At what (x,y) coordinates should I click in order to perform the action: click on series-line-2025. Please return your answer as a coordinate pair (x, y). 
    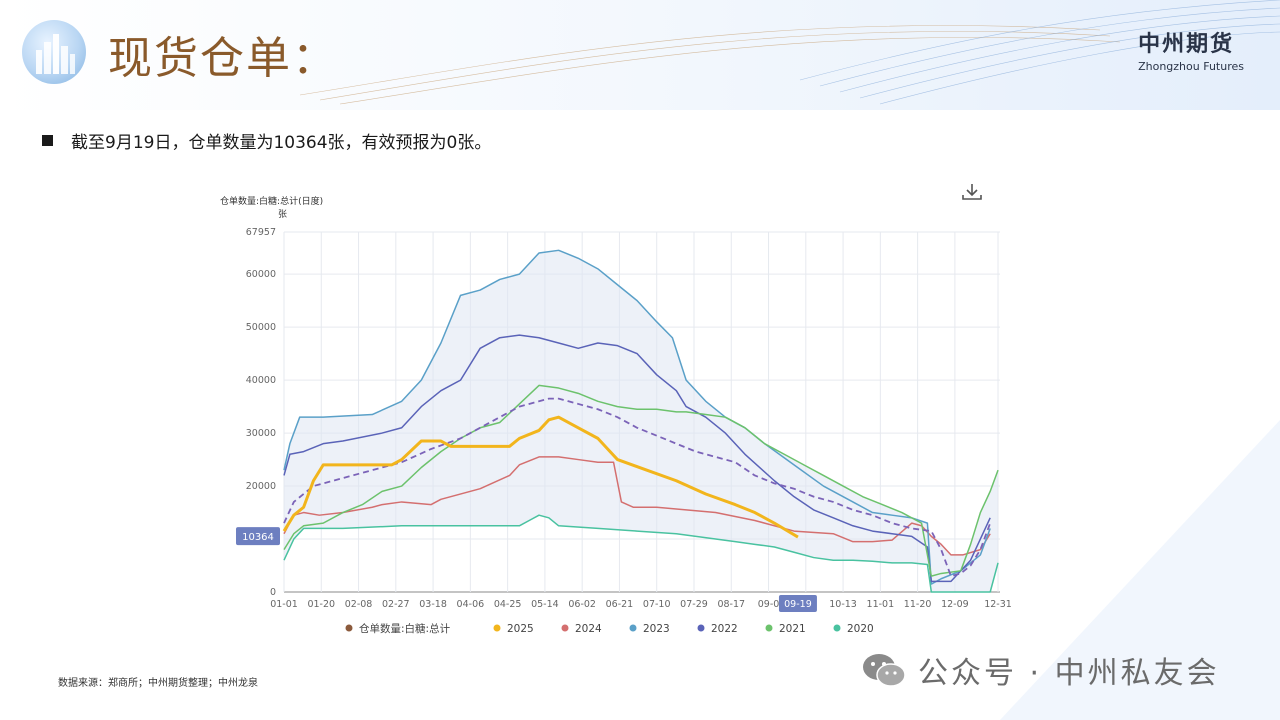
    Looking at the image, I should click on (540, 477).